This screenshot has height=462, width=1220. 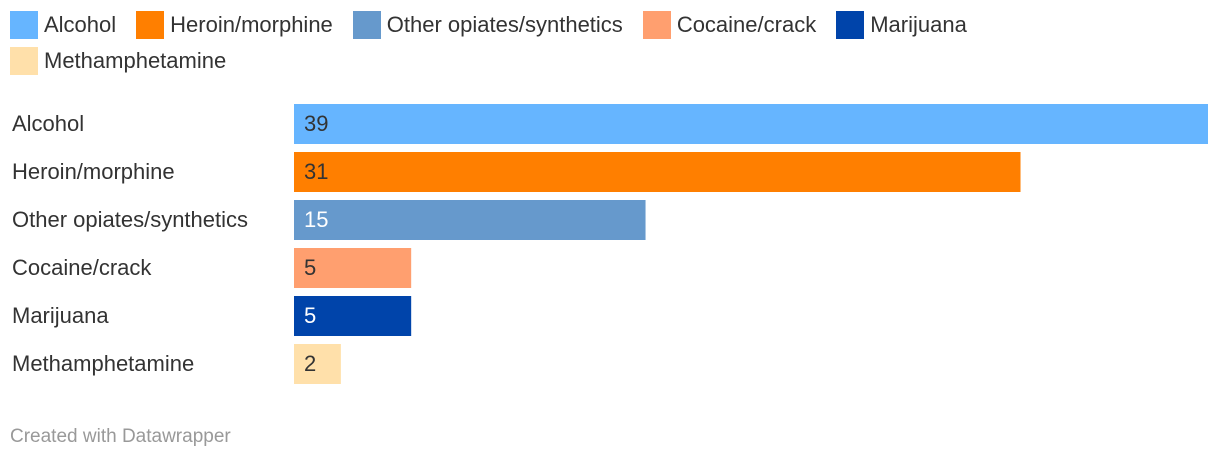 I want to click on legend-label: Methamphetamine, so click(x=135, y=60).